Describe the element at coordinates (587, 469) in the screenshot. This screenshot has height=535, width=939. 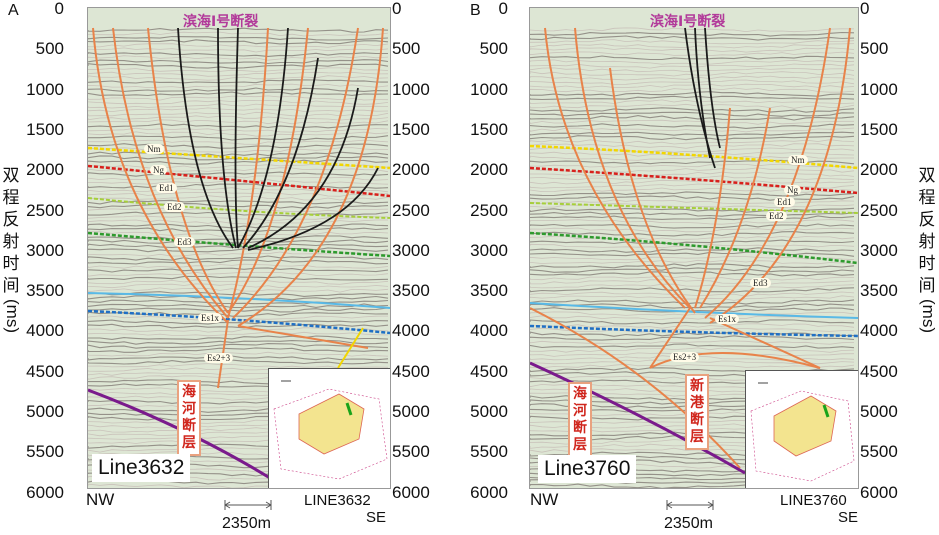
I see `line-label: Line3760` at that location.